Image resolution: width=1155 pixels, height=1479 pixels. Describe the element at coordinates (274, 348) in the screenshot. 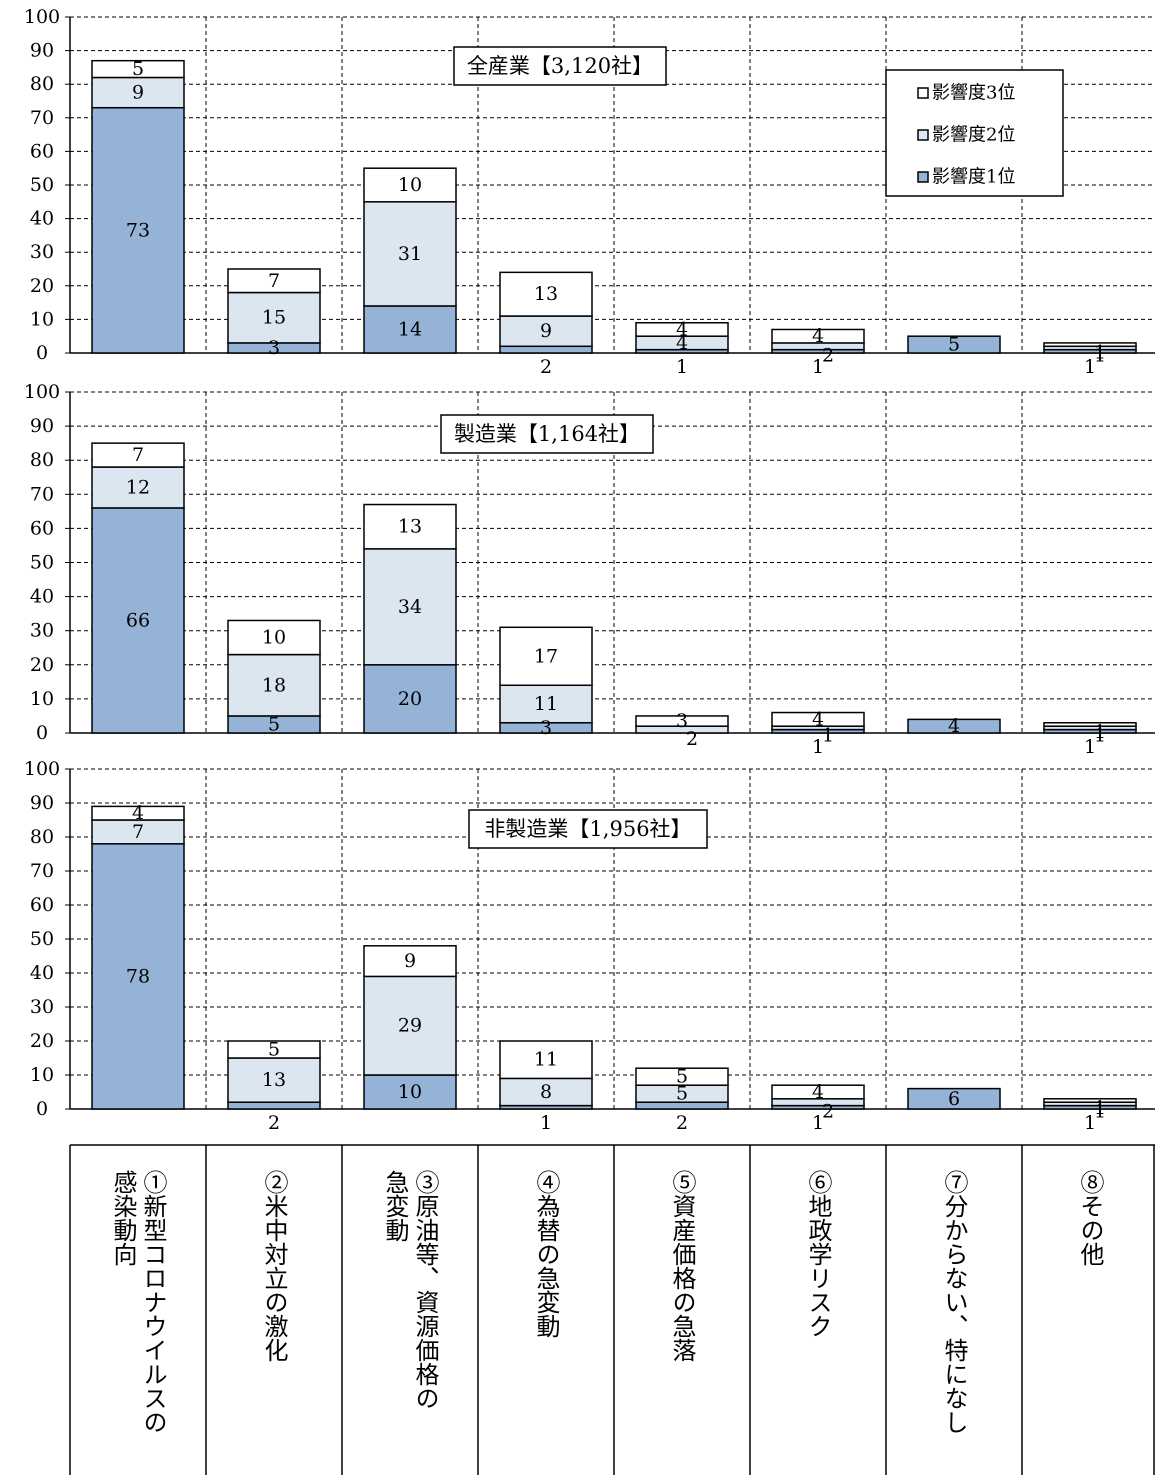

I see `data-label-rank1: 3` at that location.